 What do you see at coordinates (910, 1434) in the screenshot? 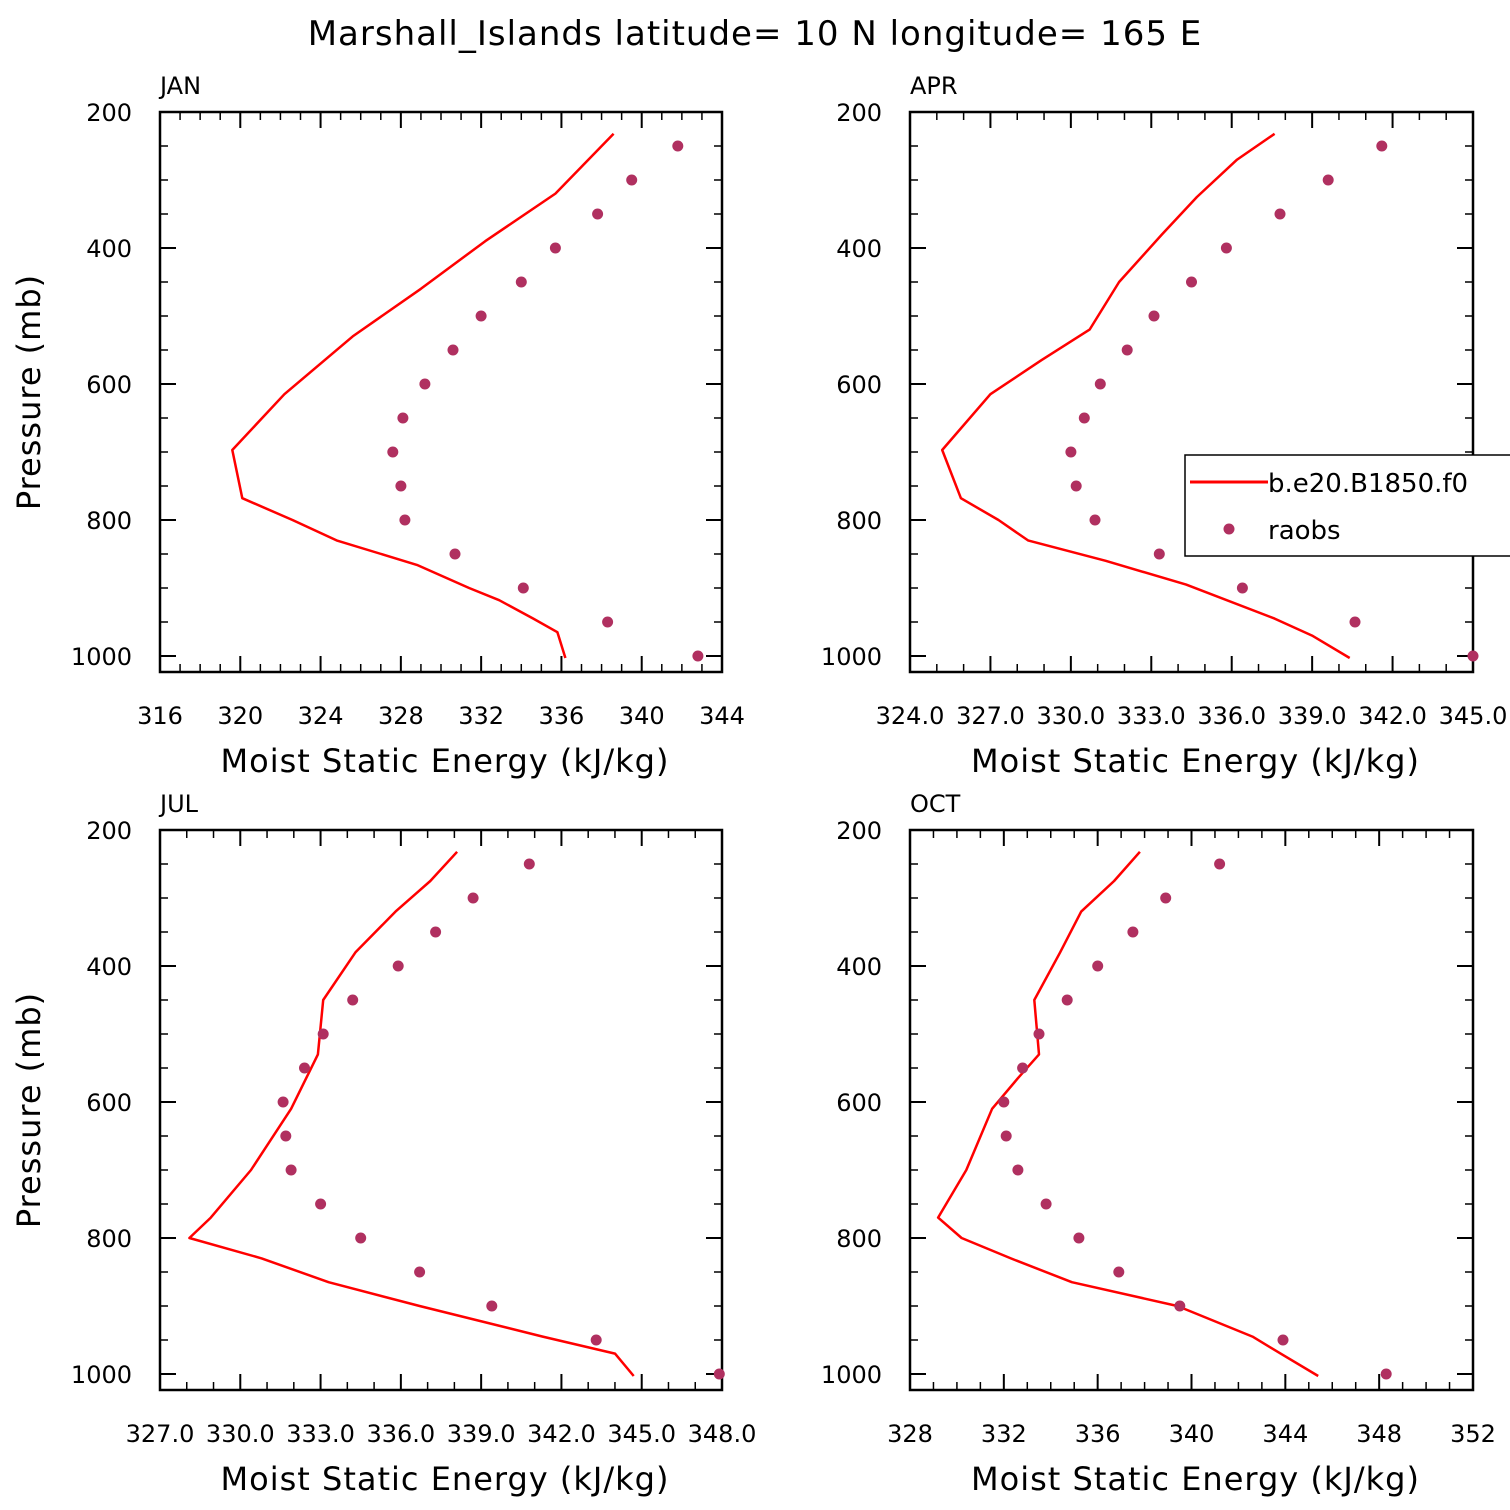
I see `x-tick-label: 328` at bounding box center [910, 1434].